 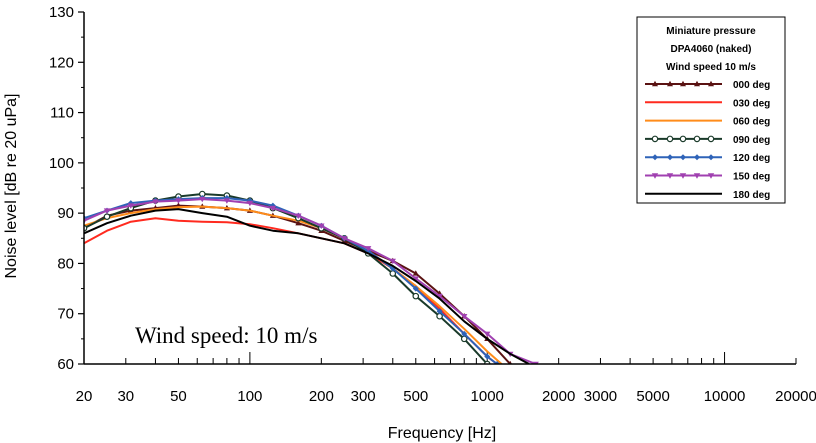 What do you see at coordinates (321, 396) in the screenshot?
I see `x-tick-label: 200` at bounding box center [321, 396].